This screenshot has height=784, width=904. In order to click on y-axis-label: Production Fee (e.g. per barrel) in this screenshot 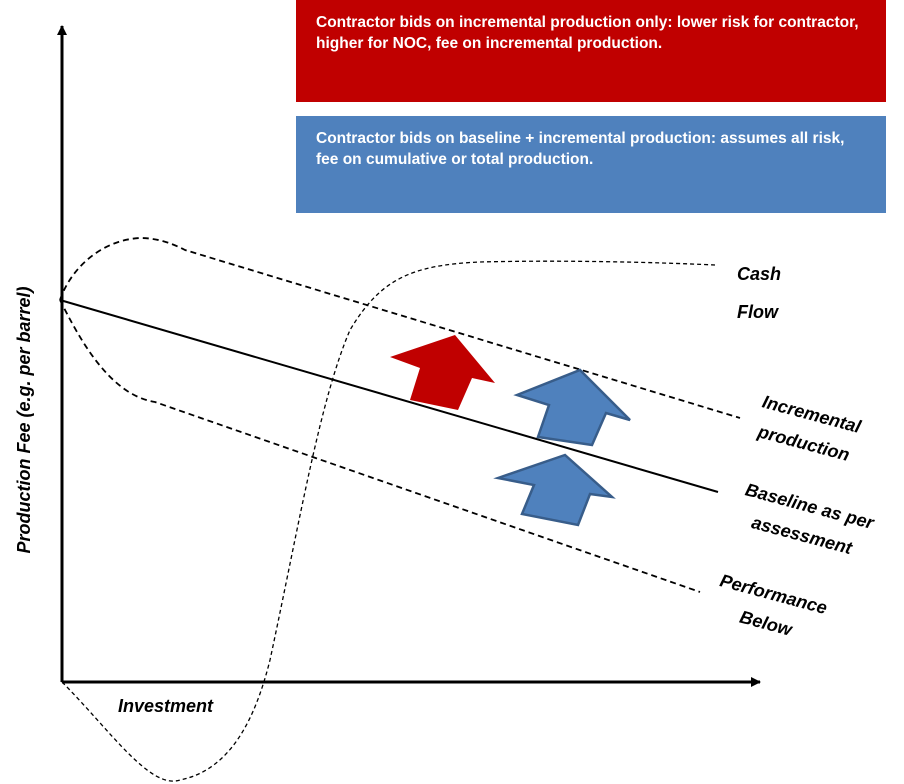, I will do `click(24, 419)`.